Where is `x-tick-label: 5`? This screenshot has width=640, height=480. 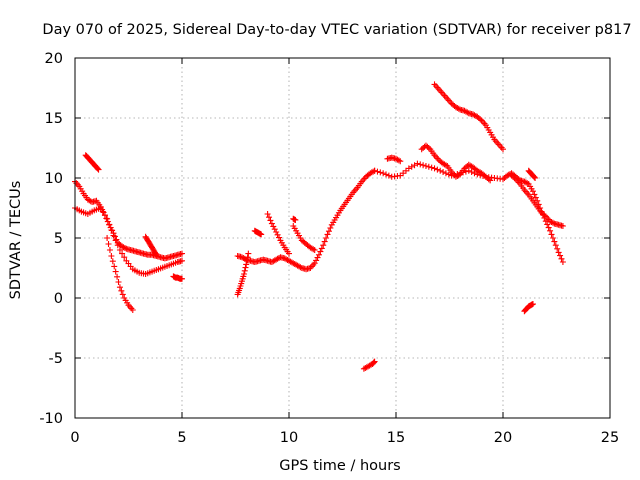 x-tick-label: 5 is located at coordinates (181, 438).